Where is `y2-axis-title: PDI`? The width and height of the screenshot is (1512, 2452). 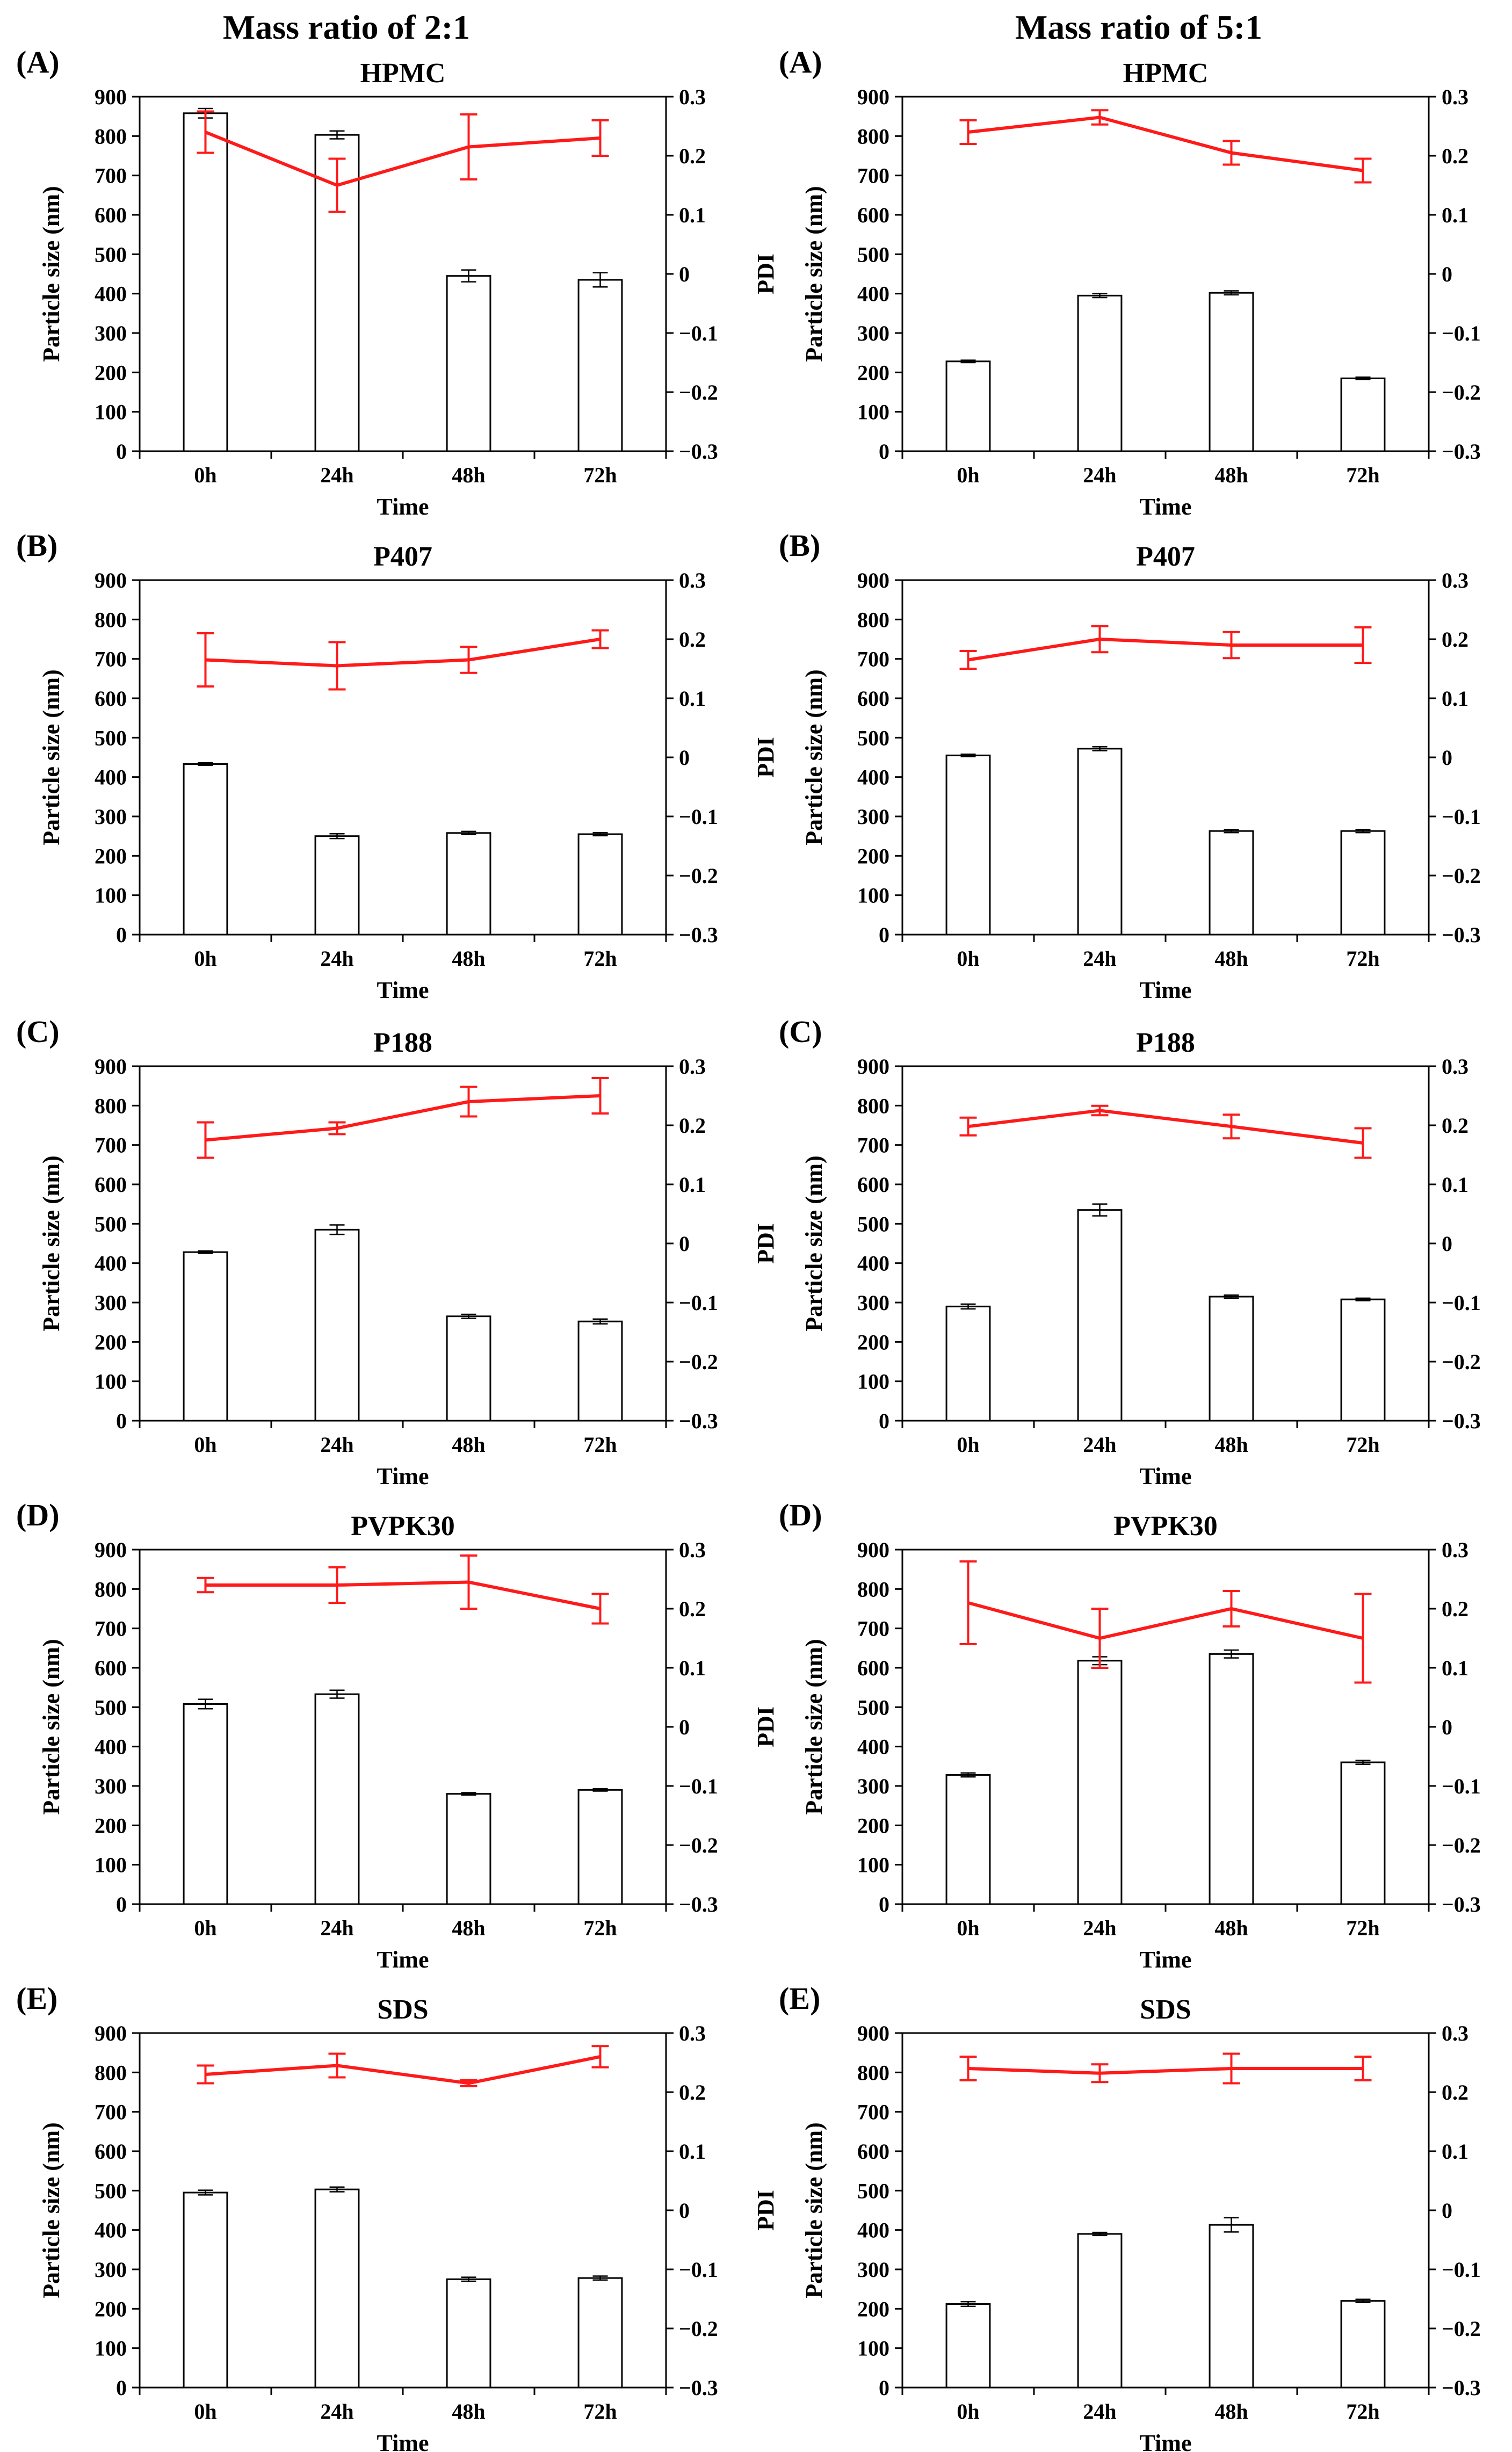 y2-axis-title: PDI is located at coordinates (766, 757).